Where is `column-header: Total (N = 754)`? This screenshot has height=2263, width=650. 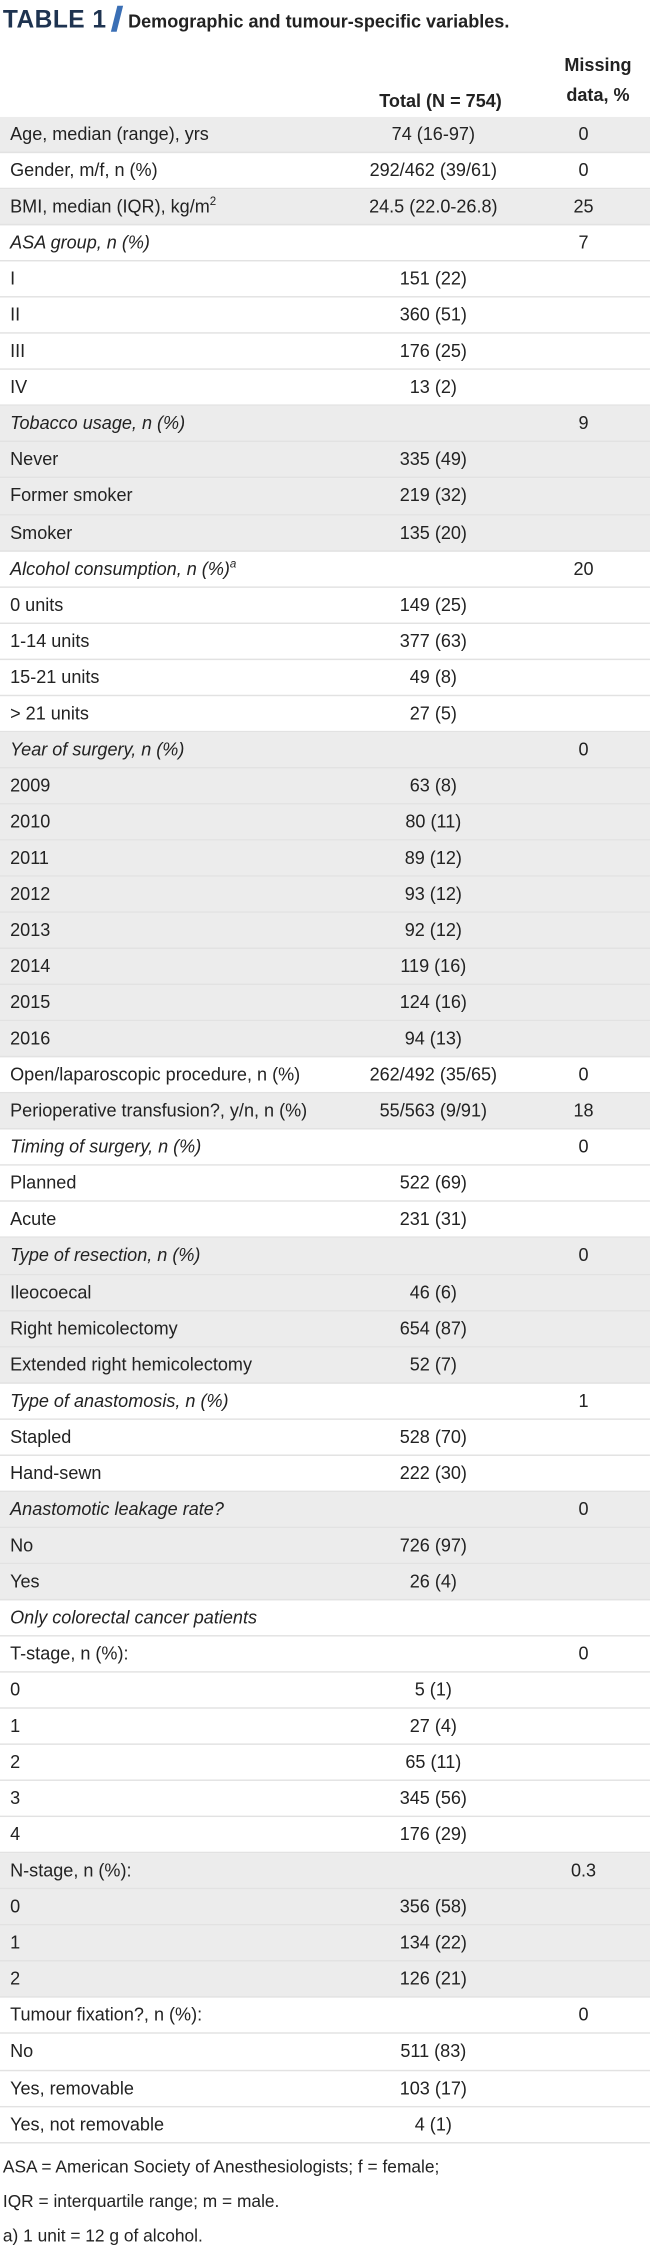 column-header: Total (N = 754) is located at coordinates (440, 101).